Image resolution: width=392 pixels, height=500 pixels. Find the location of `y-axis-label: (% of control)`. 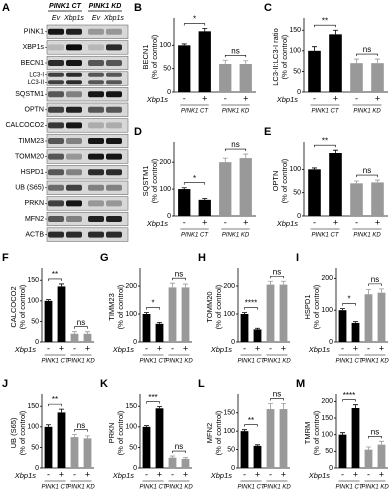

y-axis-label: (% of control) is located at coordinates (284, 56).